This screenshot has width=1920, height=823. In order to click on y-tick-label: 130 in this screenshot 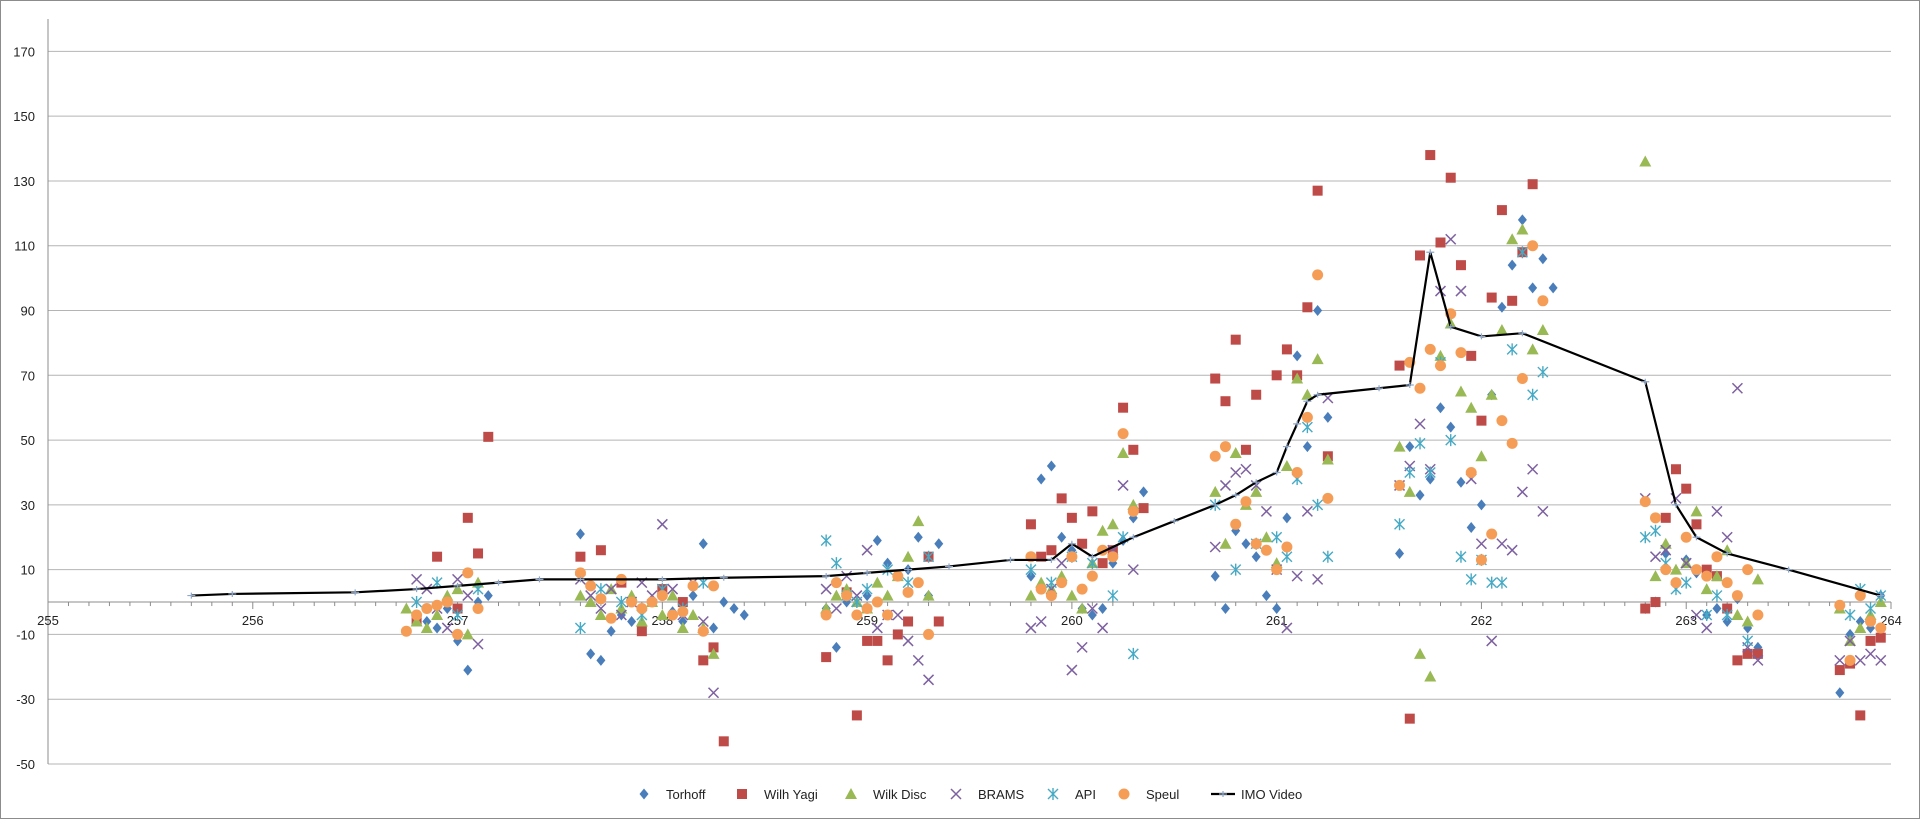, I will do `click(24, 181)`.